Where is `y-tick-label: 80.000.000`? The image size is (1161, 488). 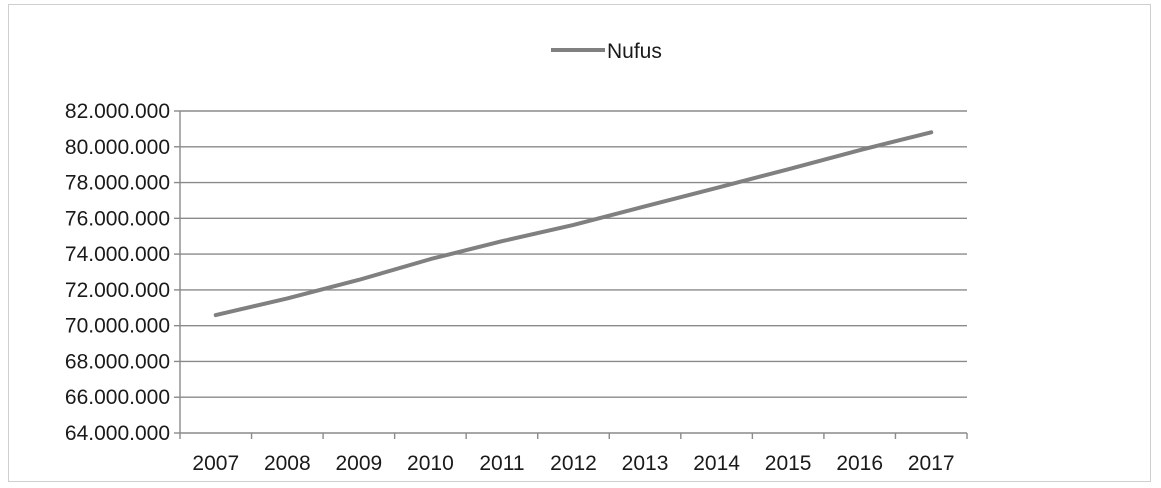 y-tick-label: 80.000.000 is located at coordinates (117, 147).